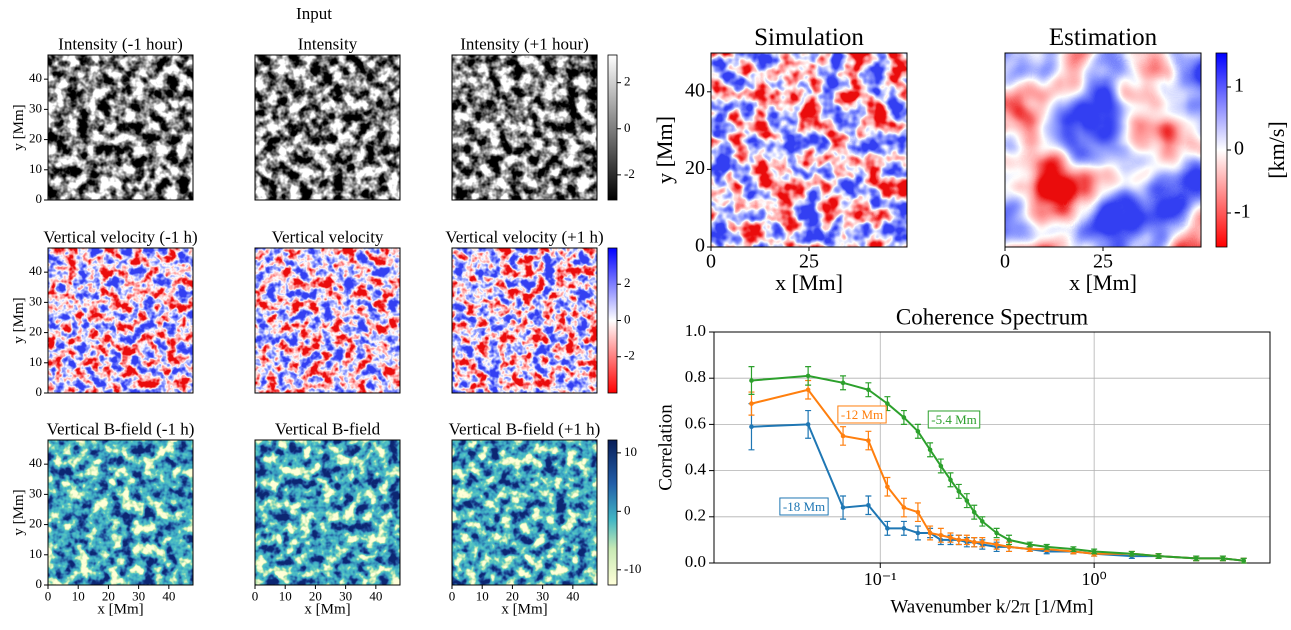 This screenshot has width=1291, height=630. Describe the element at coordinates (992, 316) in the screenshot. I see `chart-title: Coherence Spectrum` at that location.